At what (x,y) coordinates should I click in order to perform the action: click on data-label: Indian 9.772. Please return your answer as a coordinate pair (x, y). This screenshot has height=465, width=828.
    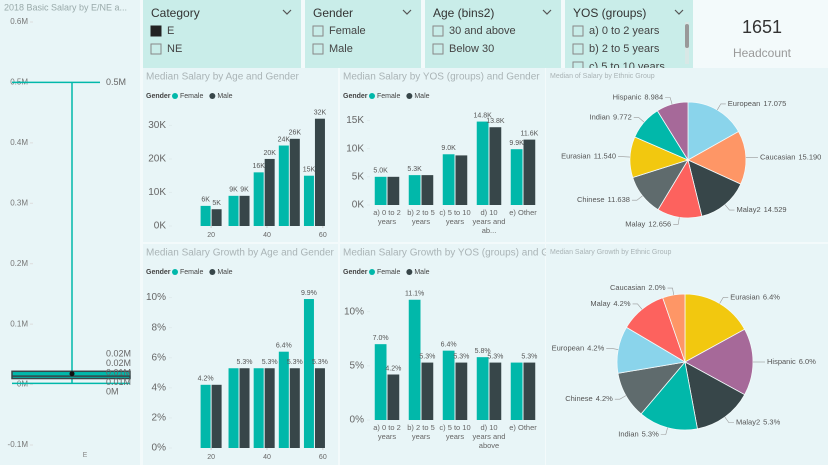
    Looking at the image, I should click on (611, 117).